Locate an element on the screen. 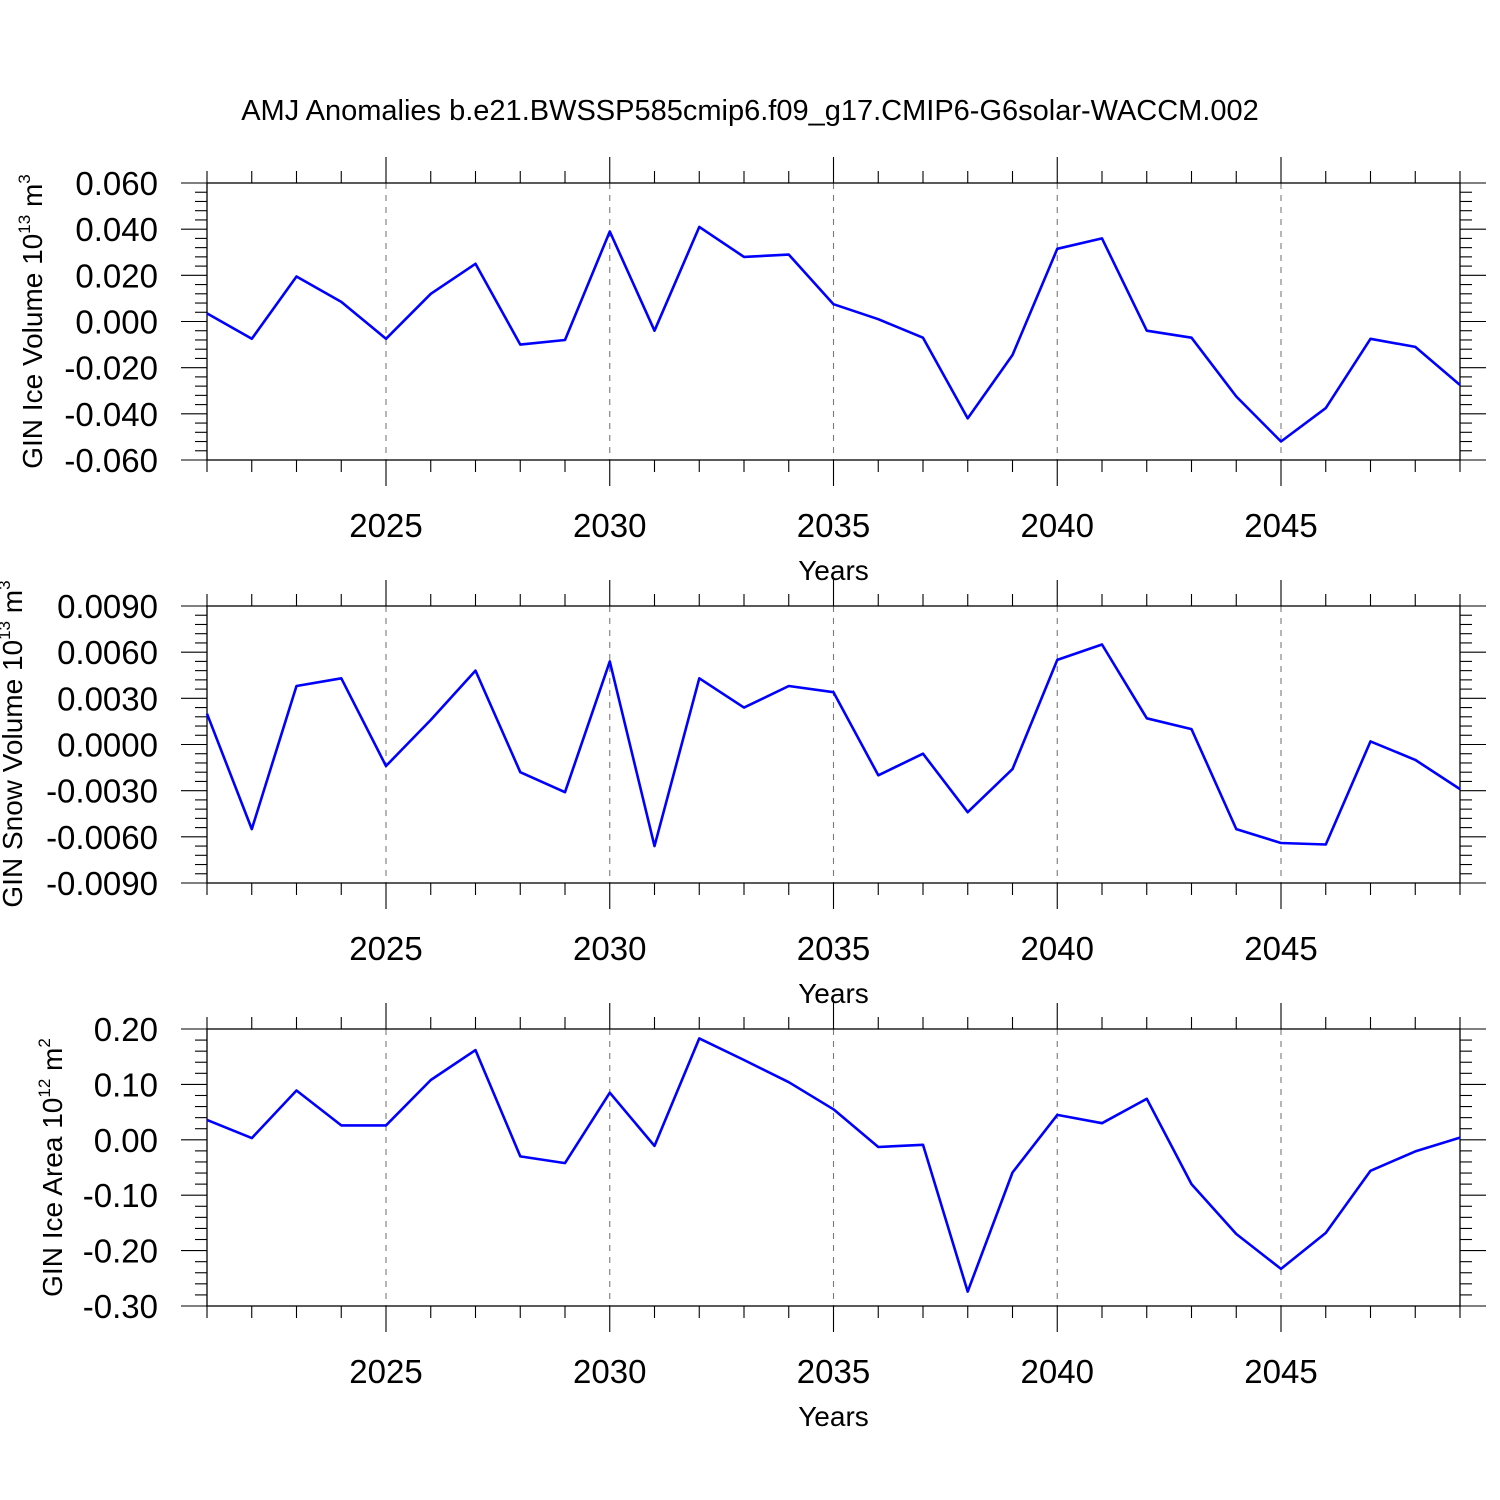  y-tick-label: 0.00 is located at coordinates (126, 1140).